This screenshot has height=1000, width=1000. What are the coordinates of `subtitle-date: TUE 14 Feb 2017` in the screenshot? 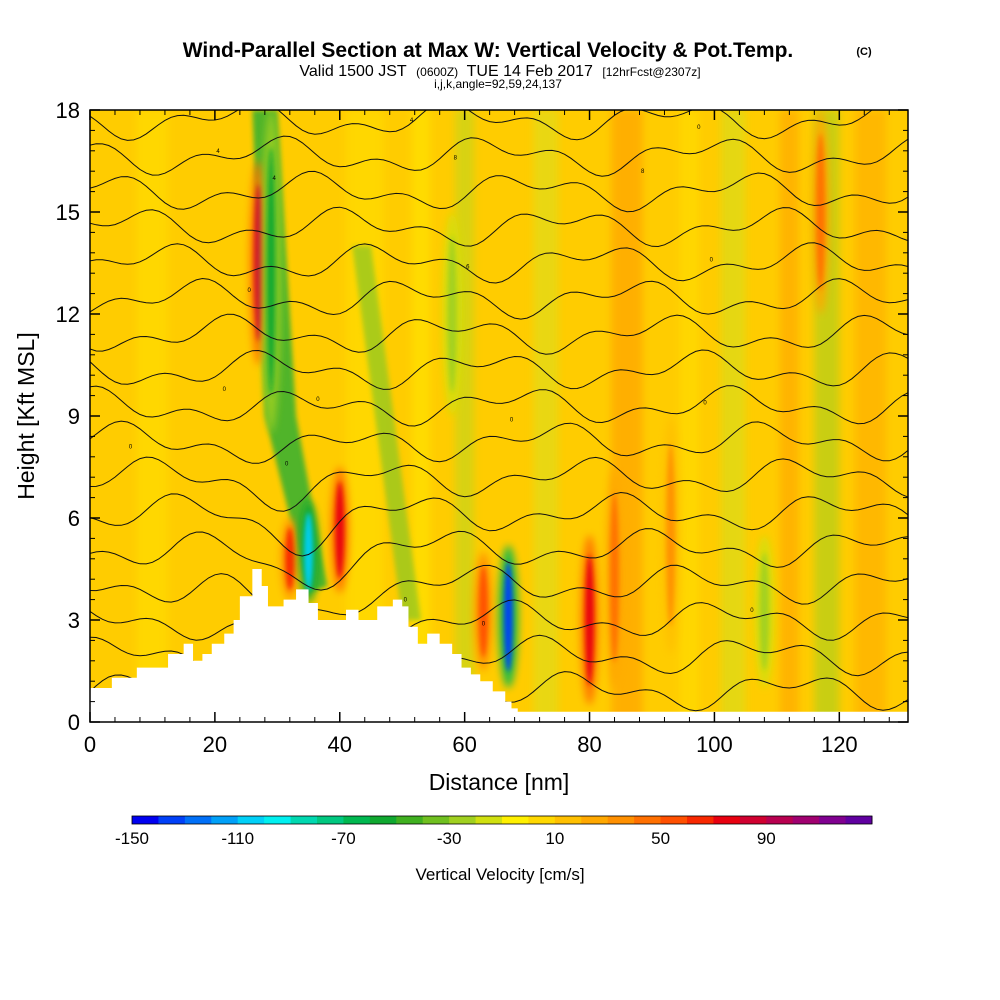 It's located at (530, 71).